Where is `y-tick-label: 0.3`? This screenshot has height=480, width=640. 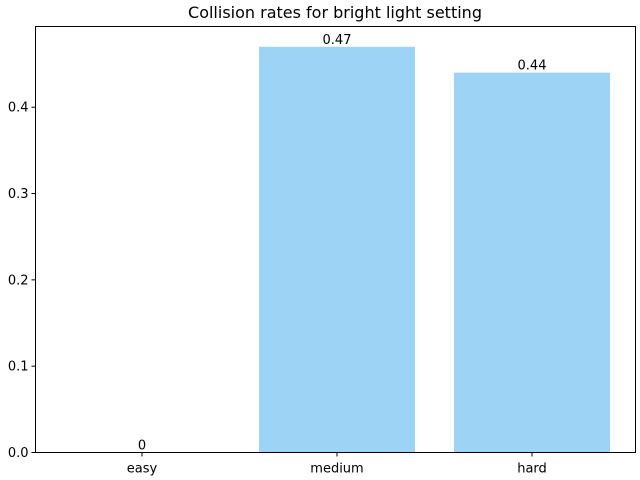
y-tick-label: 0.3 is located at coordinates (18, 194).